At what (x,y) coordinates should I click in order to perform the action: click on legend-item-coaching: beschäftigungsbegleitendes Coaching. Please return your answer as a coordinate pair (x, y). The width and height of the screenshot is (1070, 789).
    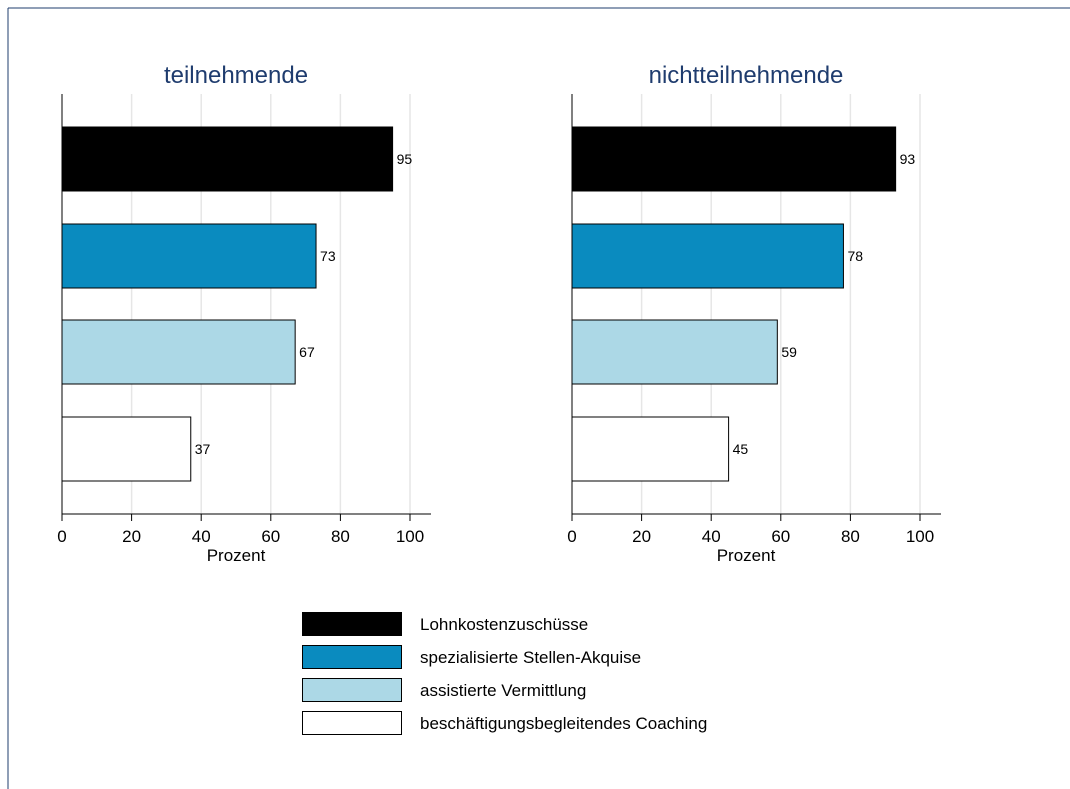
    Looking at the image, I should click on (562, 727).